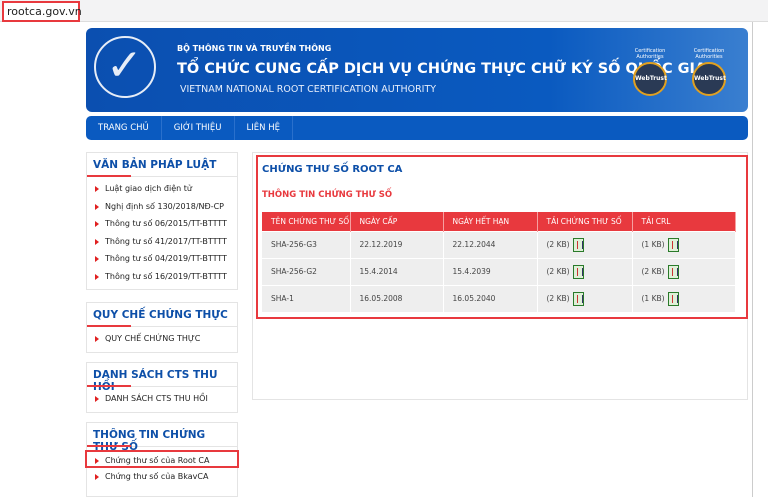  I want to click on cert-name: SHA-1, so click(306, 298).